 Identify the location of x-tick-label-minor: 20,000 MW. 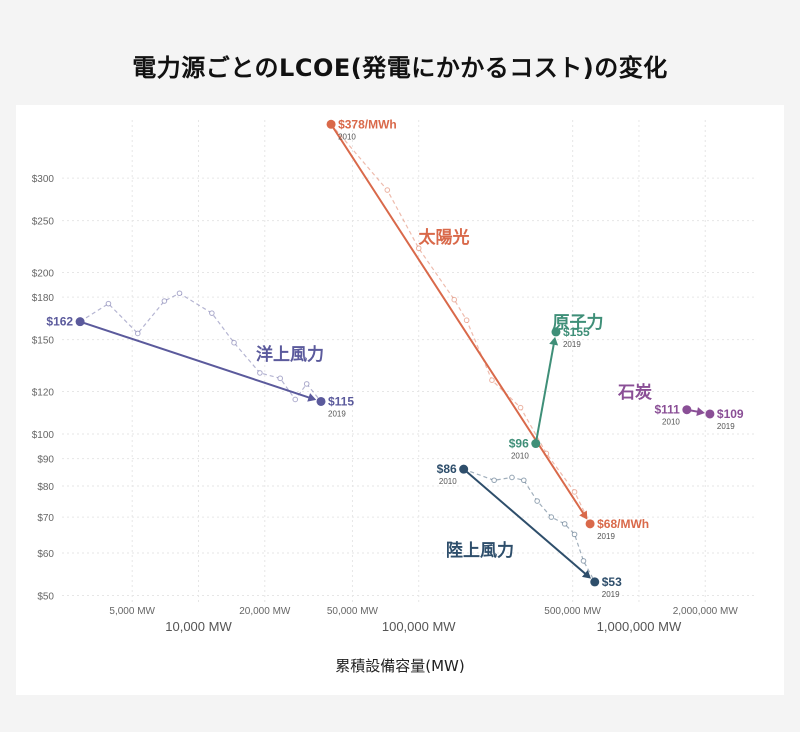
(265, 611).